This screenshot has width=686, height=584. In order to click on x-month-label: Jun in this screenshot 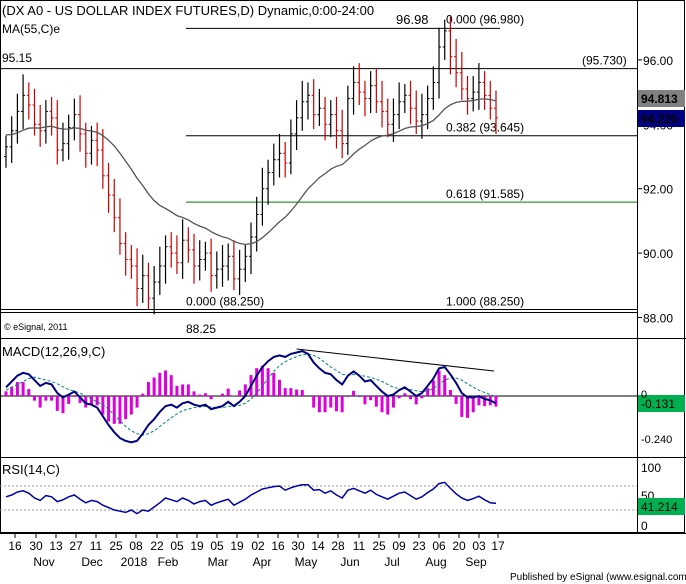, I will do `click(349, 562)`.